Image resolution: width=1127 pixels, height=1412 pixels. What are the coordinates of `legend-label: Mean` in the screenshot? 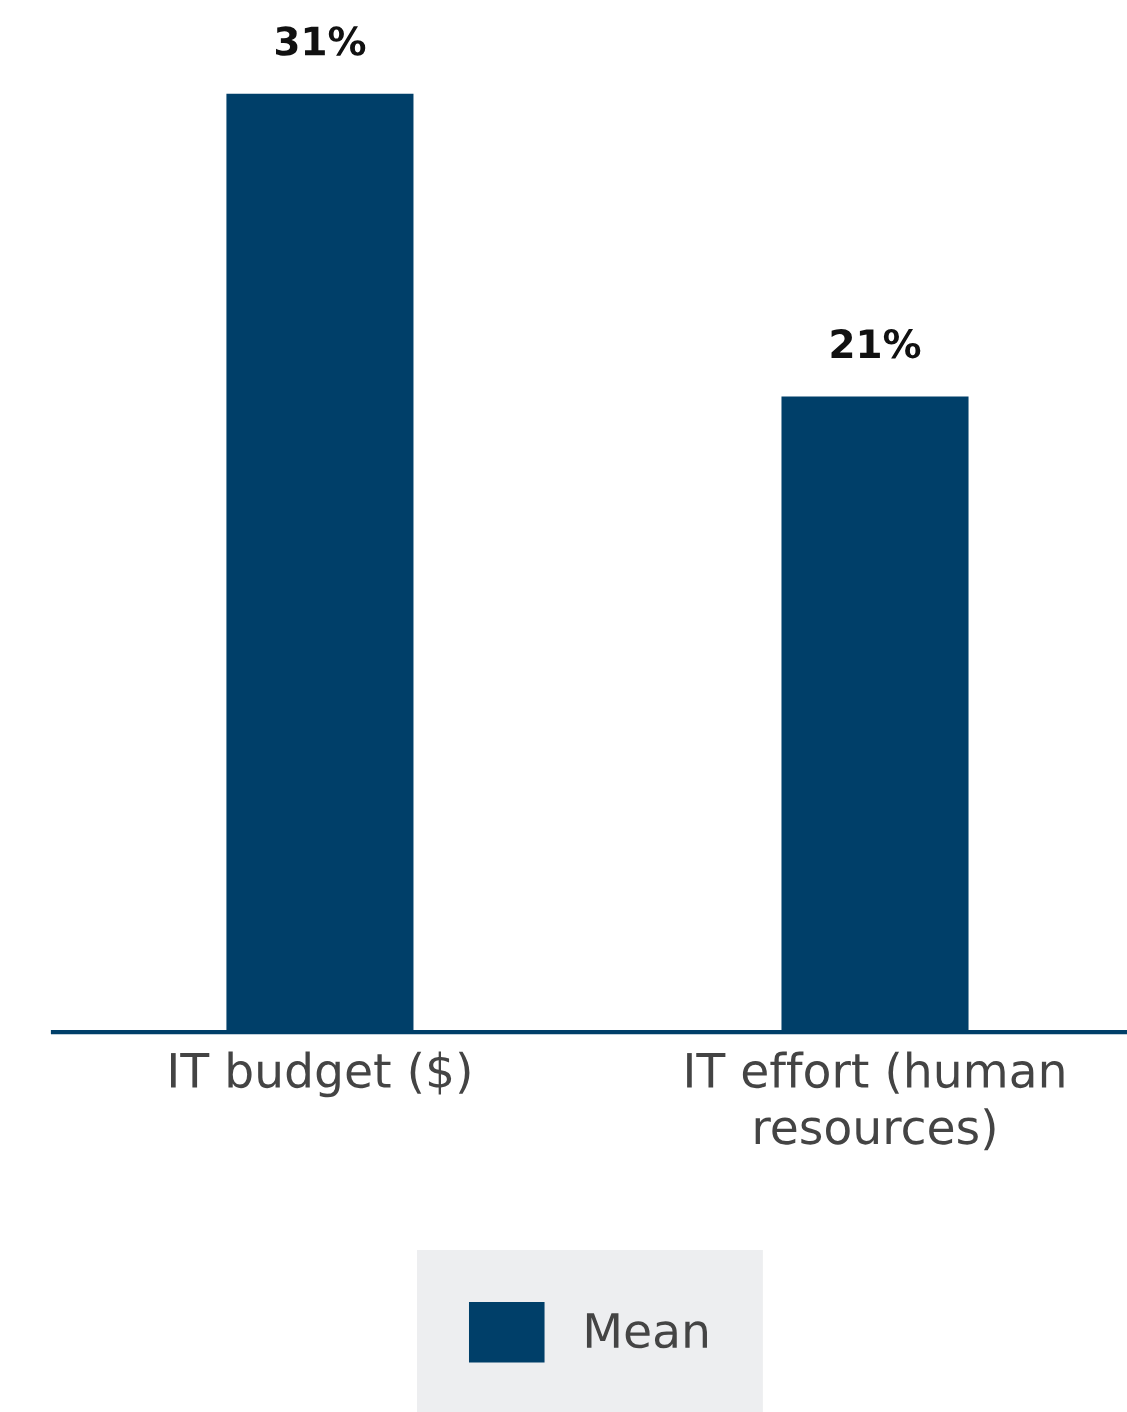 It's located at (646, 1331).